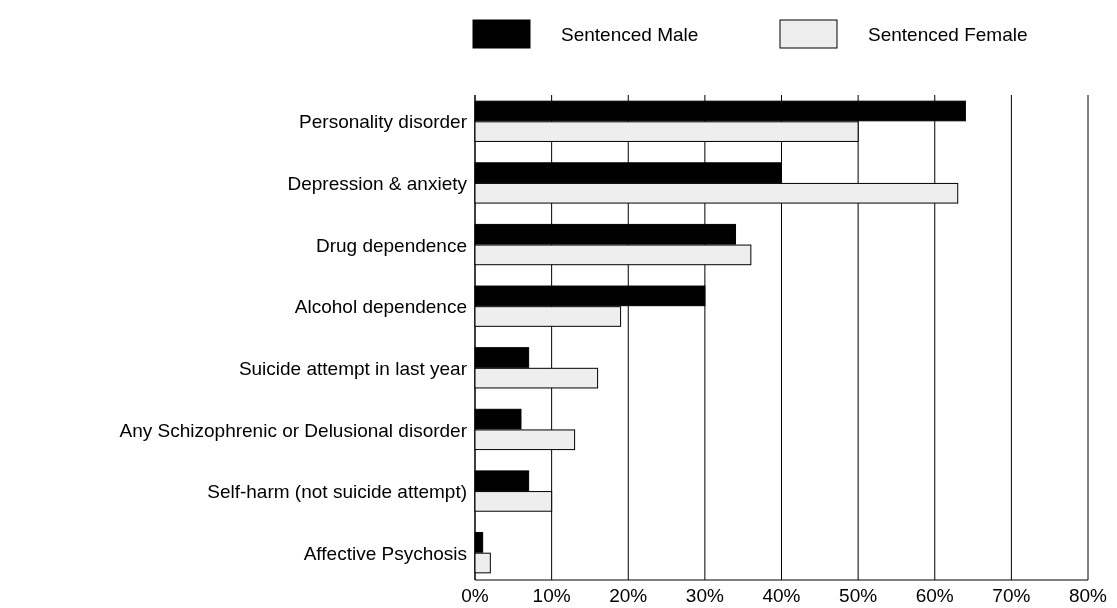 This screenshot has height=608, width=1117. What do you see at coordinates (630, 34) in the screenshot?
I see `legend-label: Sentenced Male` at bounding box center [630, 34].